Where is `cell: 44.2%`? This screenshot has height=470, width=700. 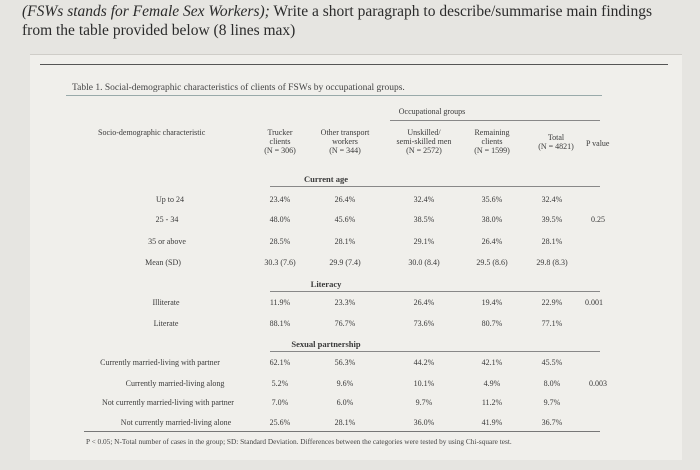 cell: 44.2% is located at coordinates (424, 362).